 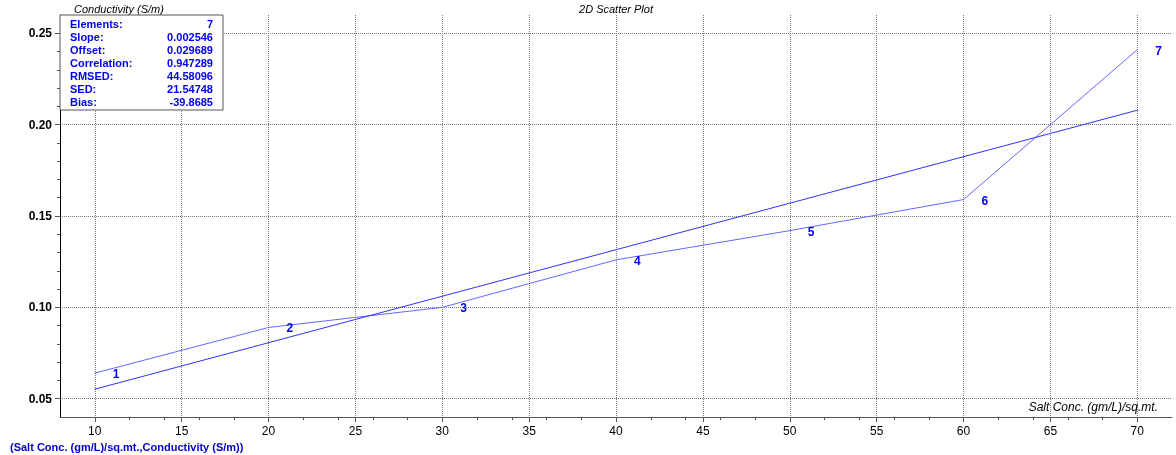 What do you see at coordinates (191, 101) in the screenshot?
I see `annotation: -39.8685` at bounding box center [191, 101].